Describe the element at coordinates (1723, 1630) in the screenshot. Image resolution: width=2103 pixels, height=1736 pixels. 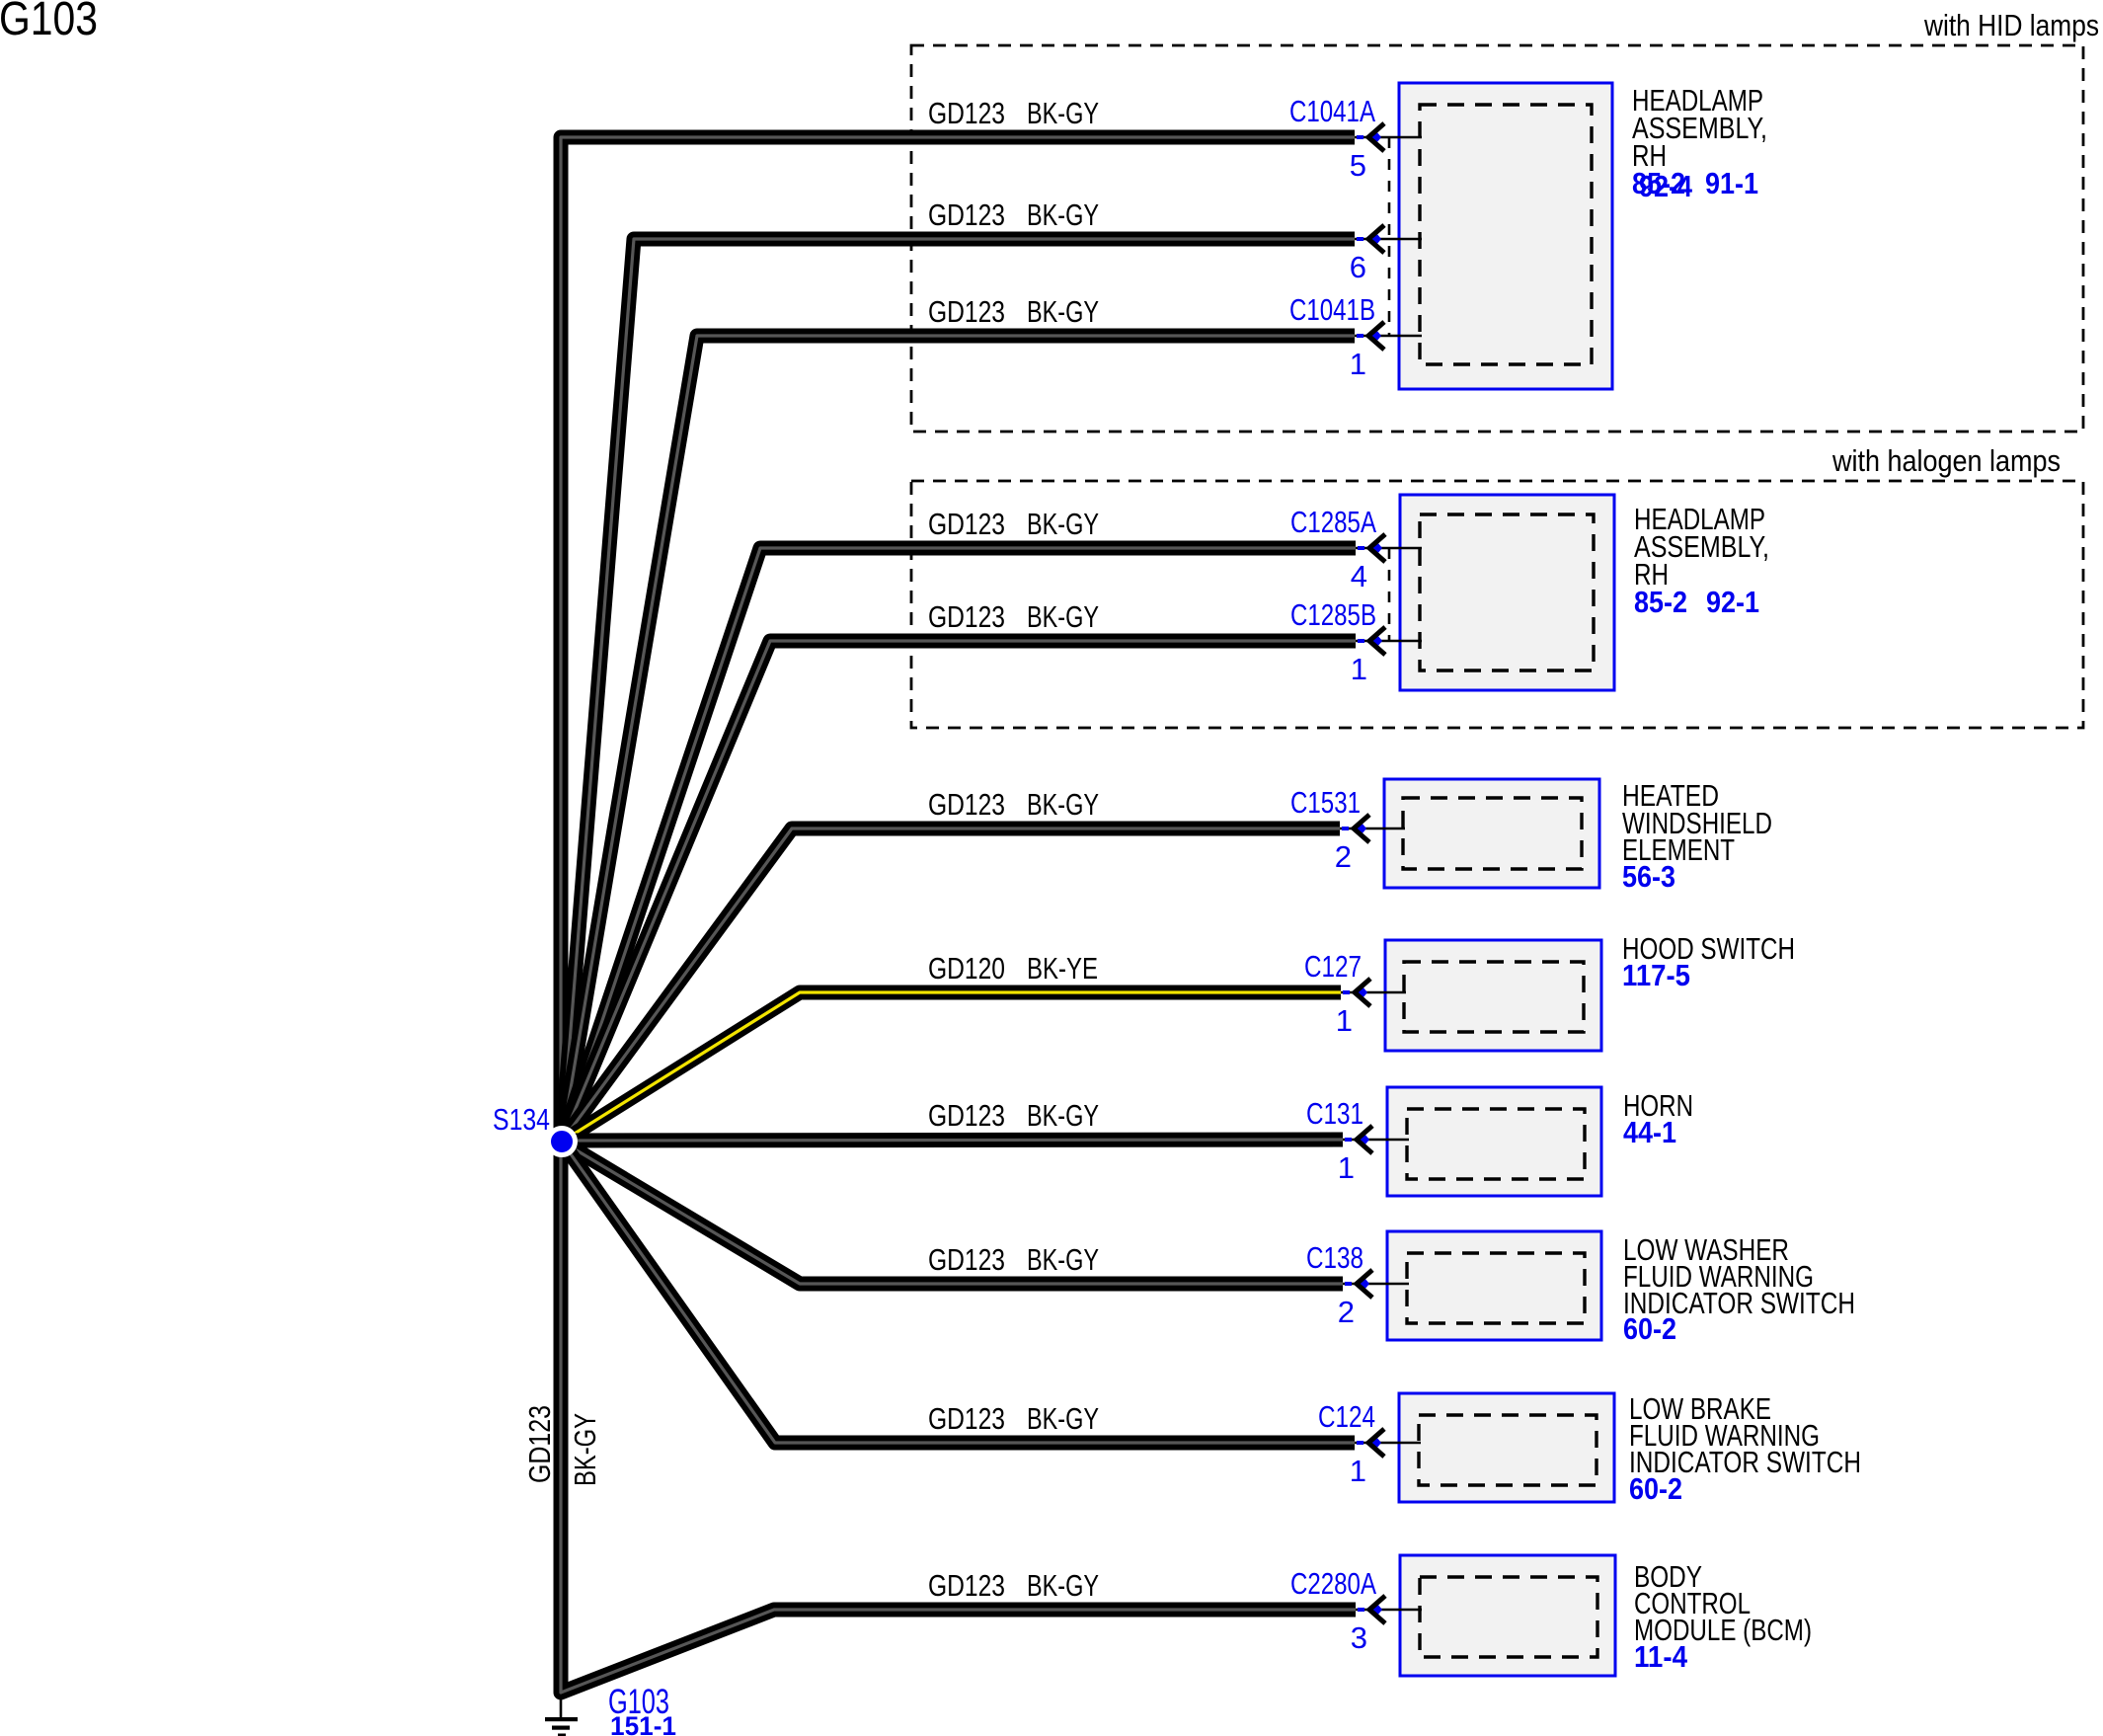
I see `svg-text: MODULE (BCM)` at that location.